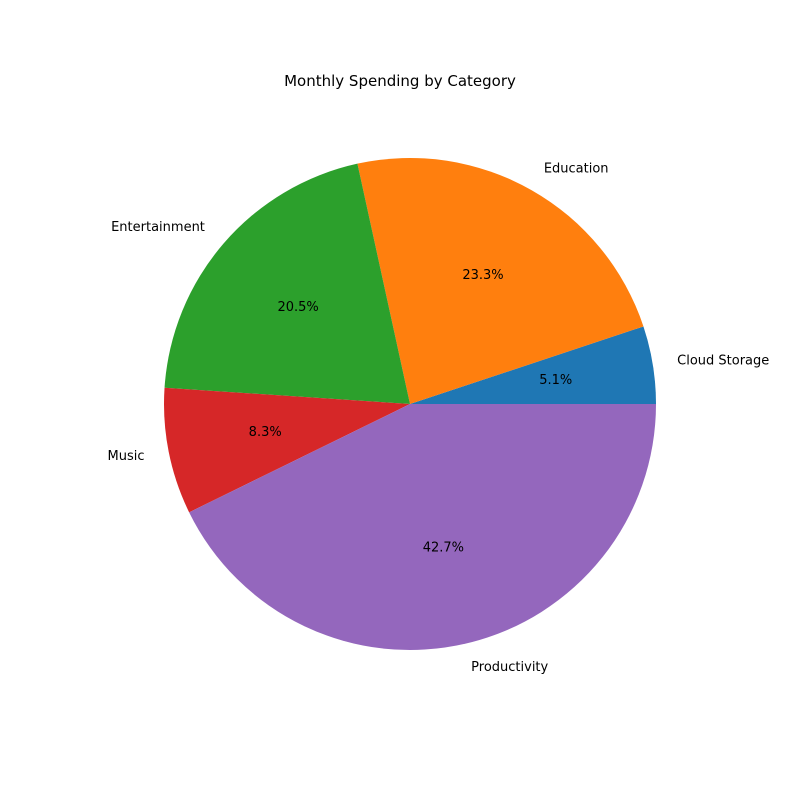  What do you see at coordinates (576, 168) in the screenshot?
I see `category-label-education: Education` at bounding box center [576, 168].